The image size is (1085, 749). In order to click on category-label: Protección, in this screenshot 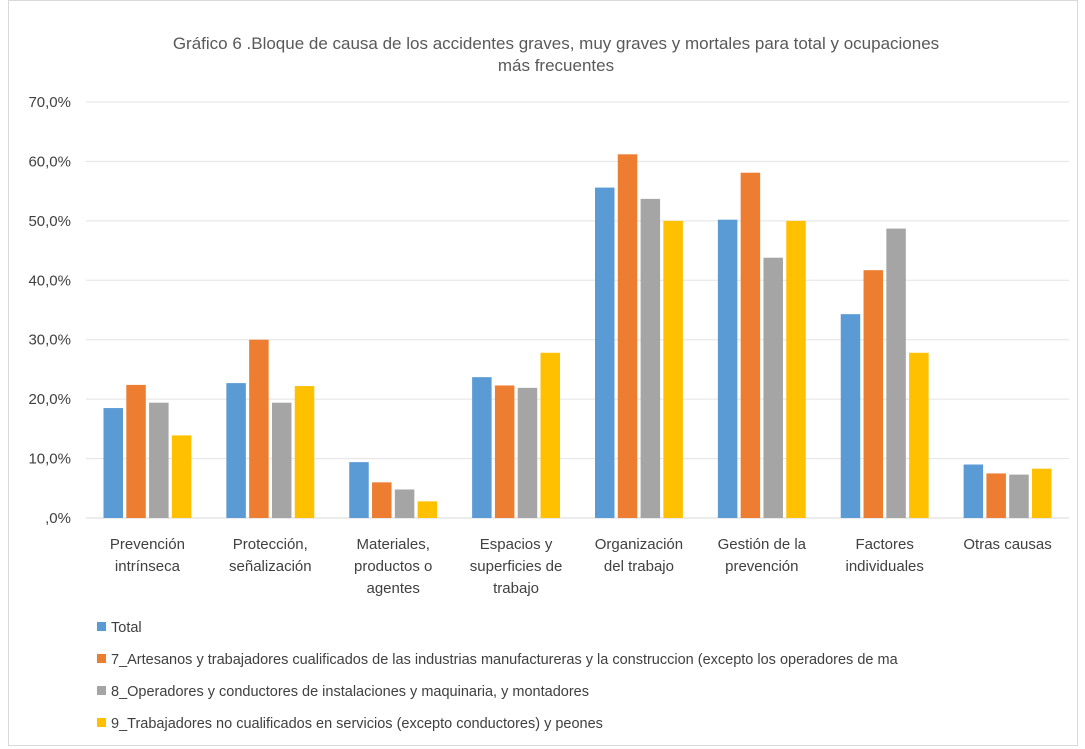, I will do `click(270, 544)`.